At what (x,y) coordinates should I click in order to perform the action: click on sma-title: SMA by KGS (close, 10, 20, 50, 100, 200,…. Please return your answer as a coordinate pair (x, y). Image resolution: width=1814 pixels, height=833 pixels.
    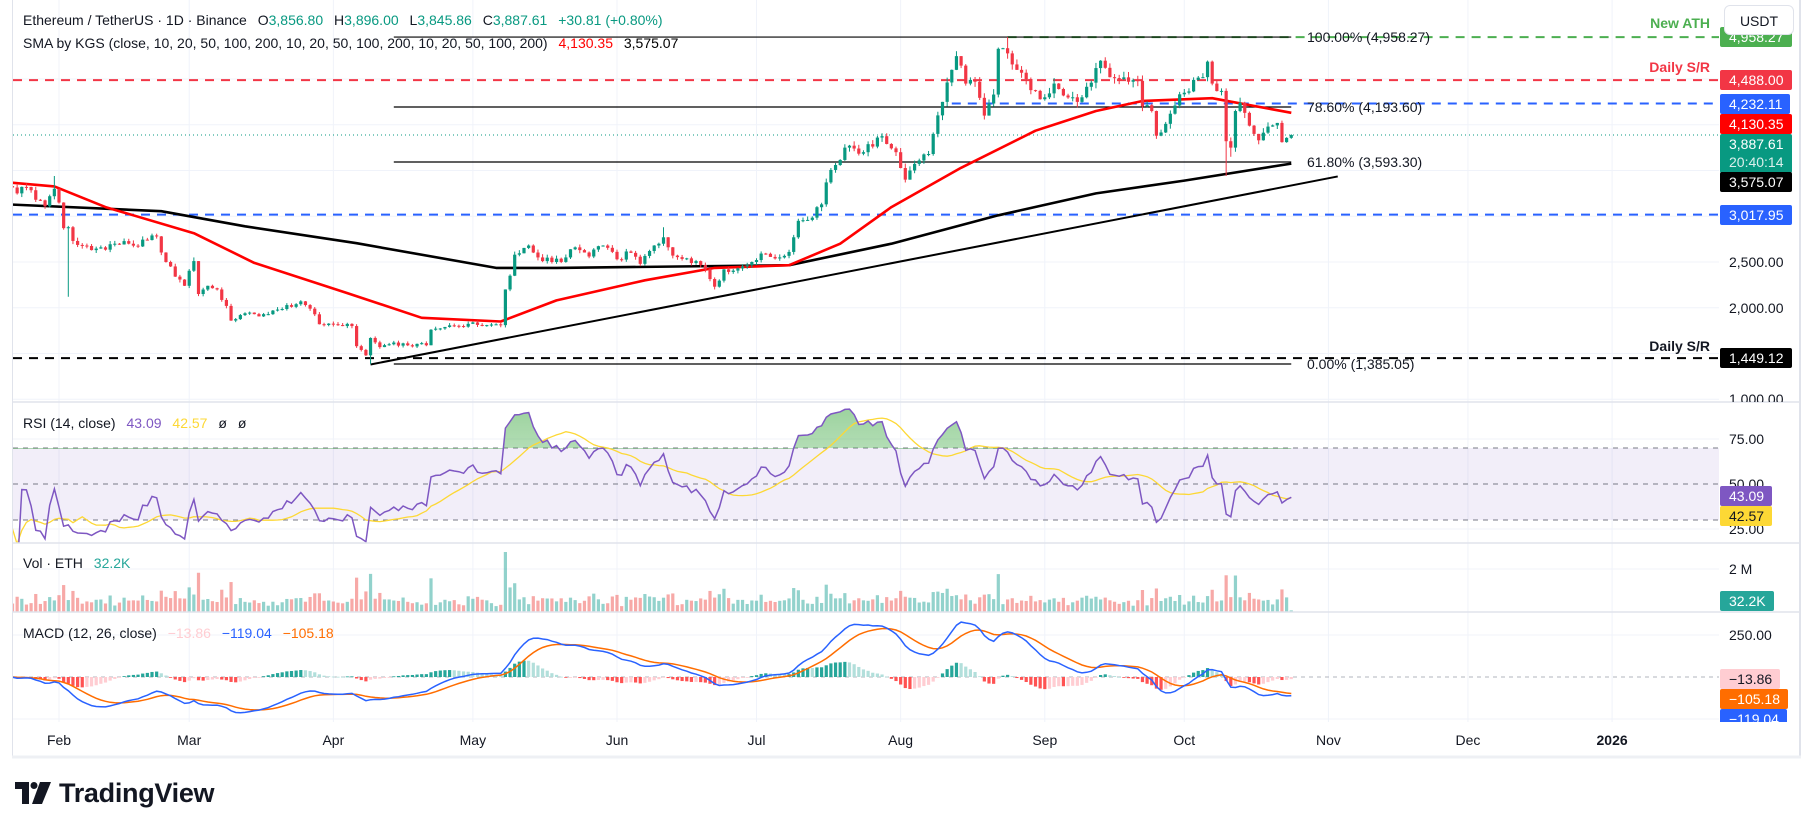
    Looking at the image, I should click on (285, 43).